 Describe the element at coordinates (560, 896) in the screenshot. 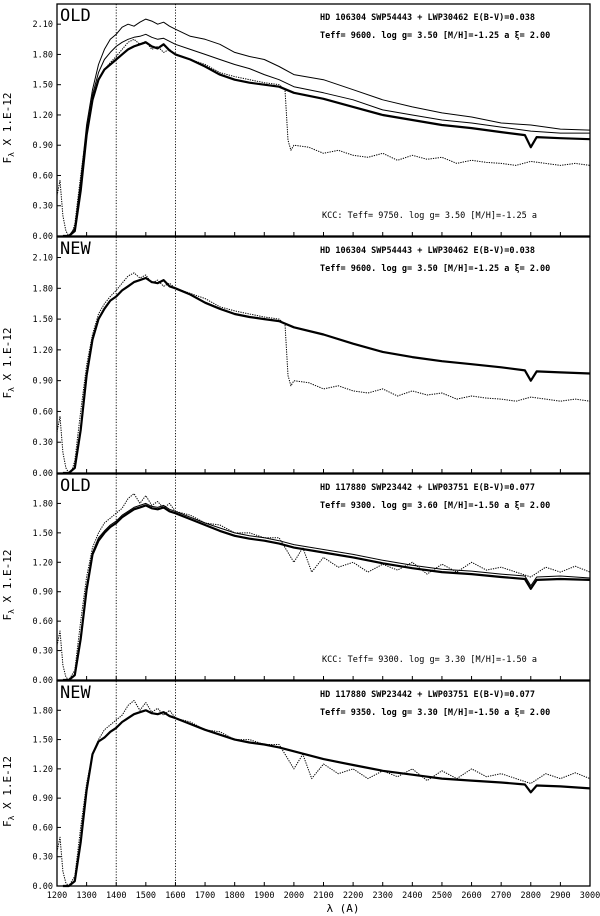

I see `x-tick-label: 2900` at that location.